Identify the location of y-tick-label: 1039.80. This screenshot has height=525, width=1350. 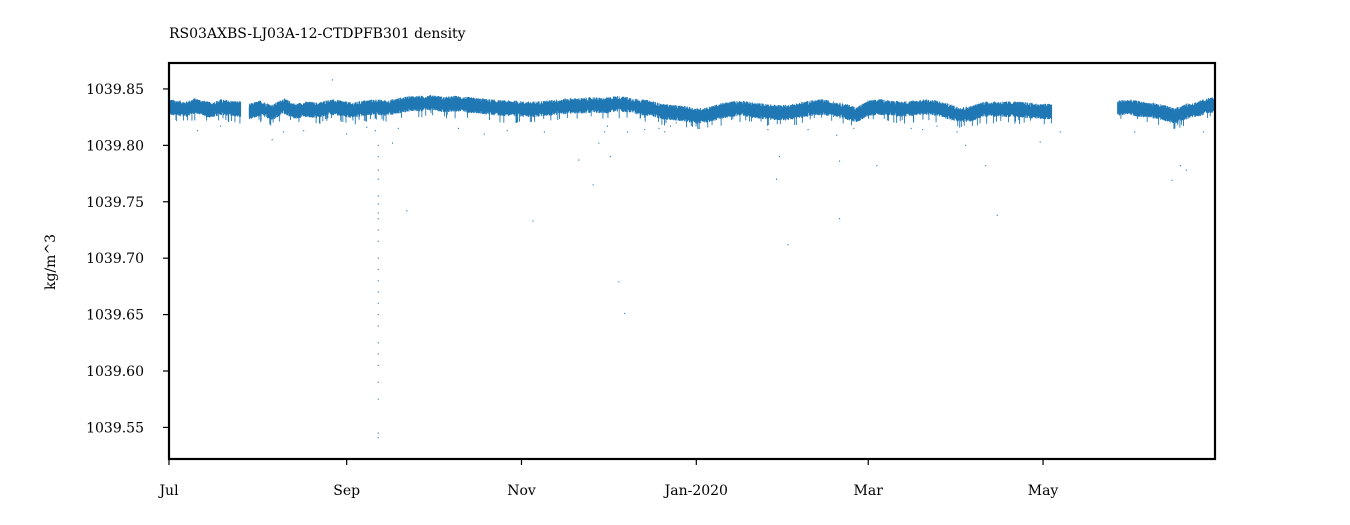
(115, 146).